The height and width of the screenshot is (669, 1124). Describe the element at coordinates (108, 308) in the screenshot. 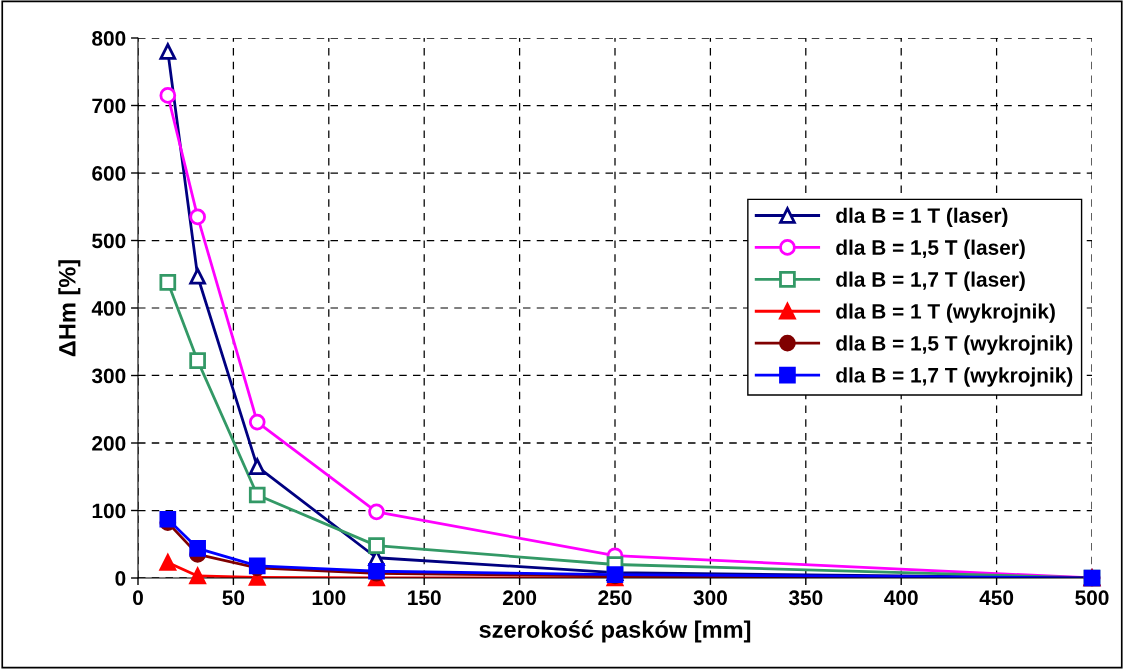

I see `y-tick-label: 400` at that location.